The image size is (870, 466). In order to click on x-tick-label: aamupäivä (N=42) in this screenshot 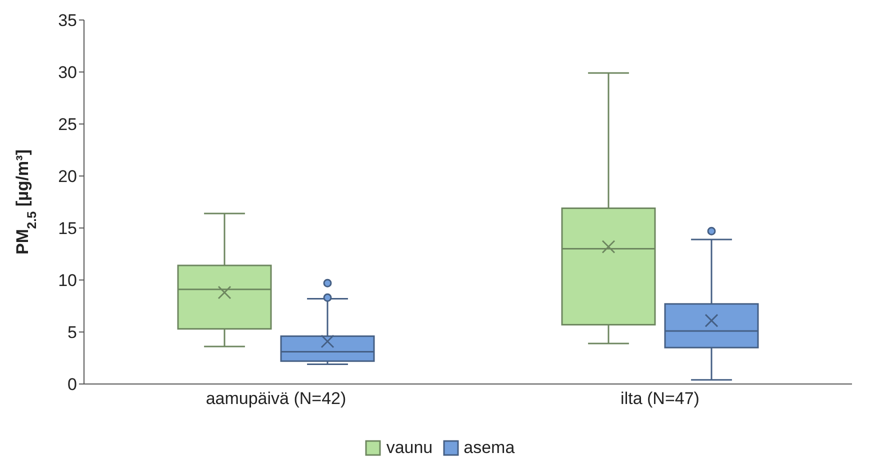, I will do `click(276, 398)`.